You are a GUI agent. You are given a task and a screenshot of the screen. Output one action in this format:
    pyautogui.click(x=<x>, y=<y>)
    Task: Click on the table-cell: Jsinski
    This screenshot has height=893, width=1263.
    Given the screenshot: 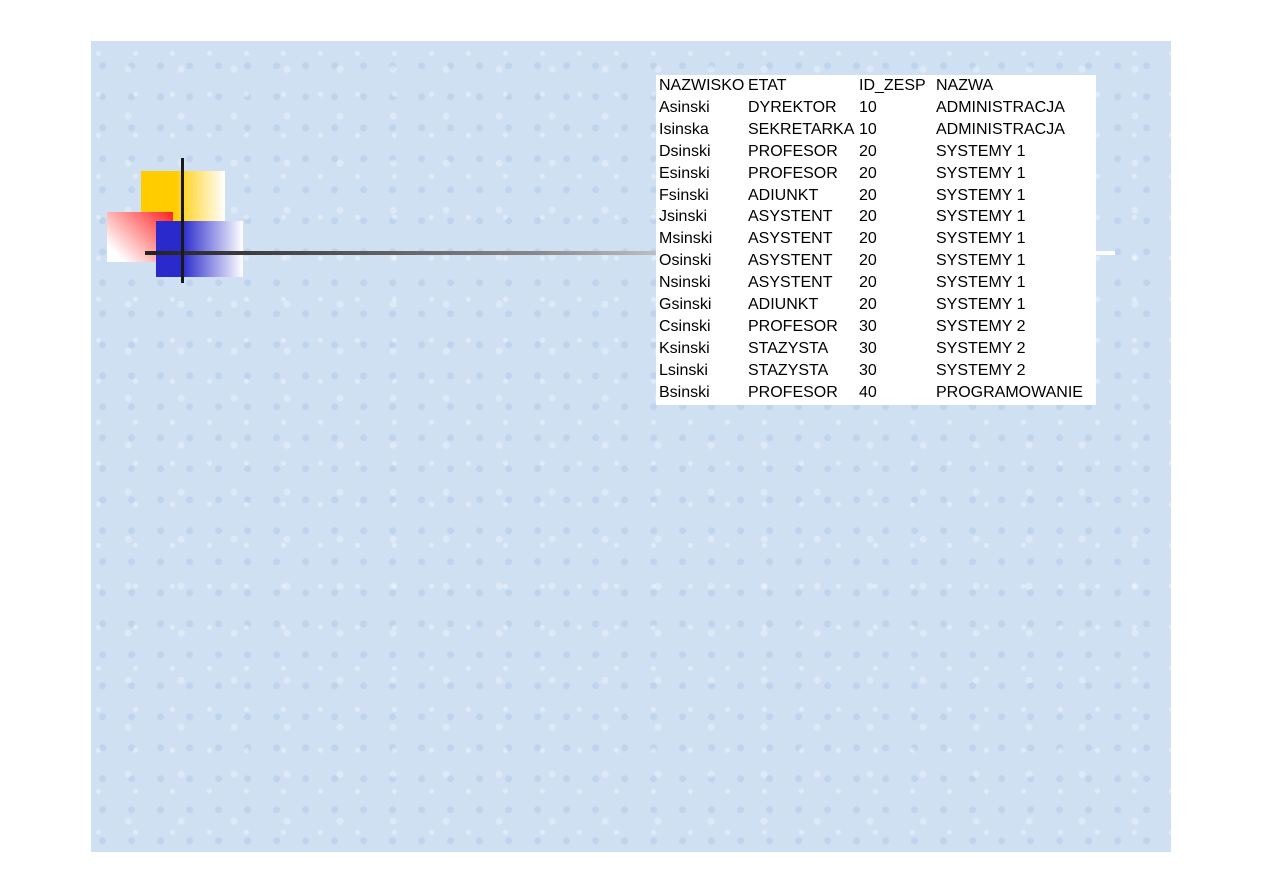 What is the action you would take?
    pyautogui.click(x=683, y=217)
    